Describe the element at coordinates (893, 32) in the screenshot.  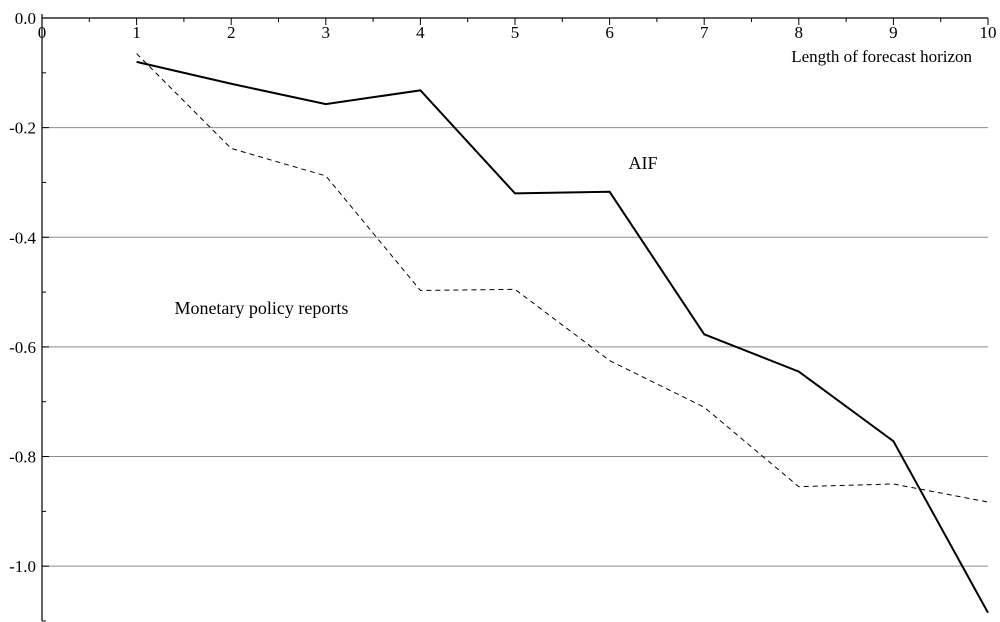
I see `x-tick-label-9: 9` at that location.